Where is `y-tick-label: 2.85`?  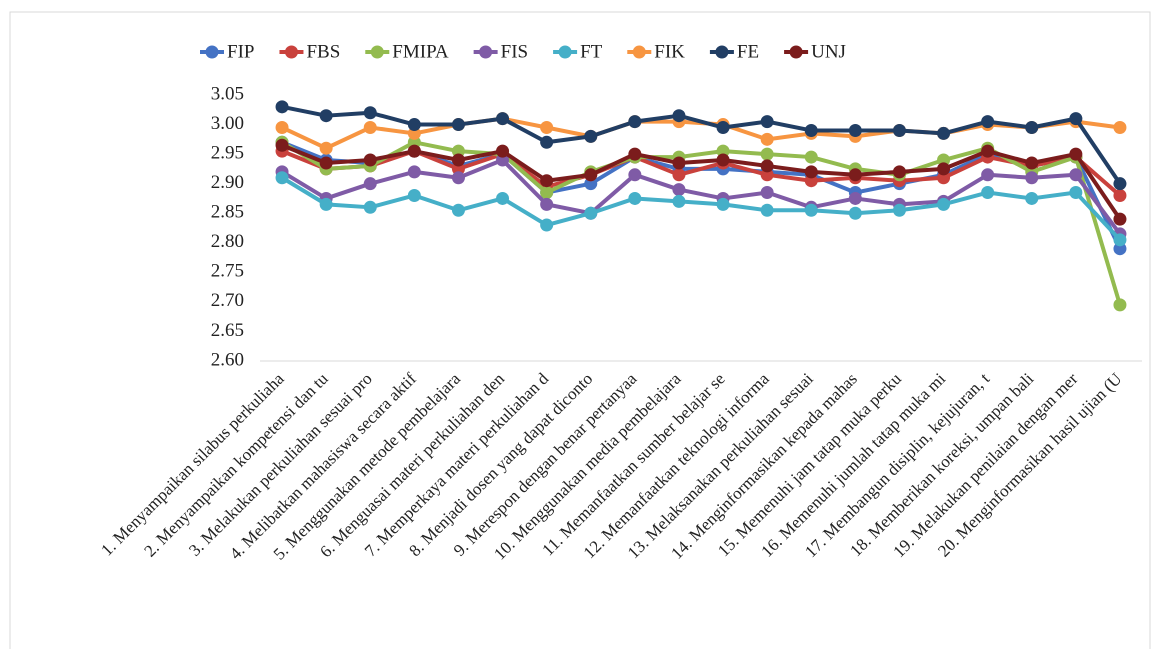
y-tick-label: 2.85 is located at coordinates (227, 212).